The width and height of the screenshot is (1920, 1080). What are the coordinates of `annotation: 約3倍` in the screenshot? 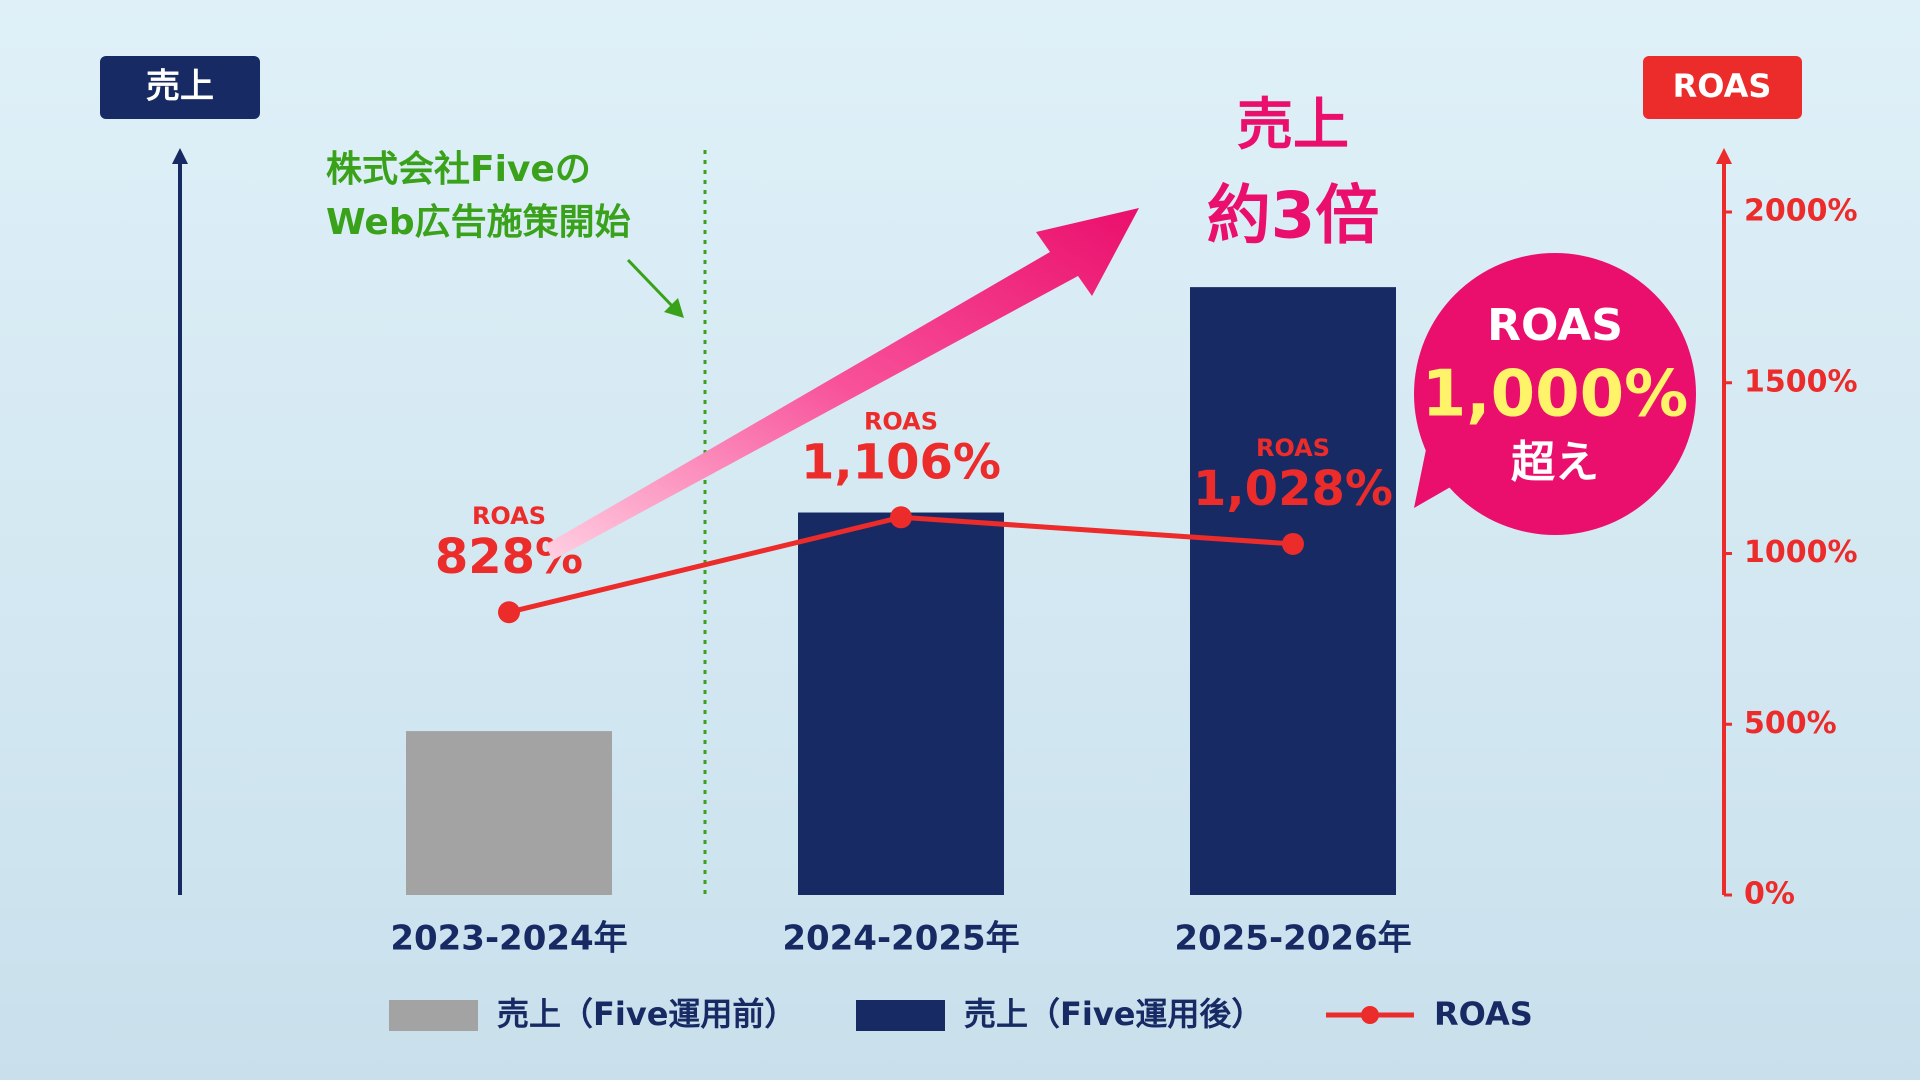 It's located at (1293, 217).